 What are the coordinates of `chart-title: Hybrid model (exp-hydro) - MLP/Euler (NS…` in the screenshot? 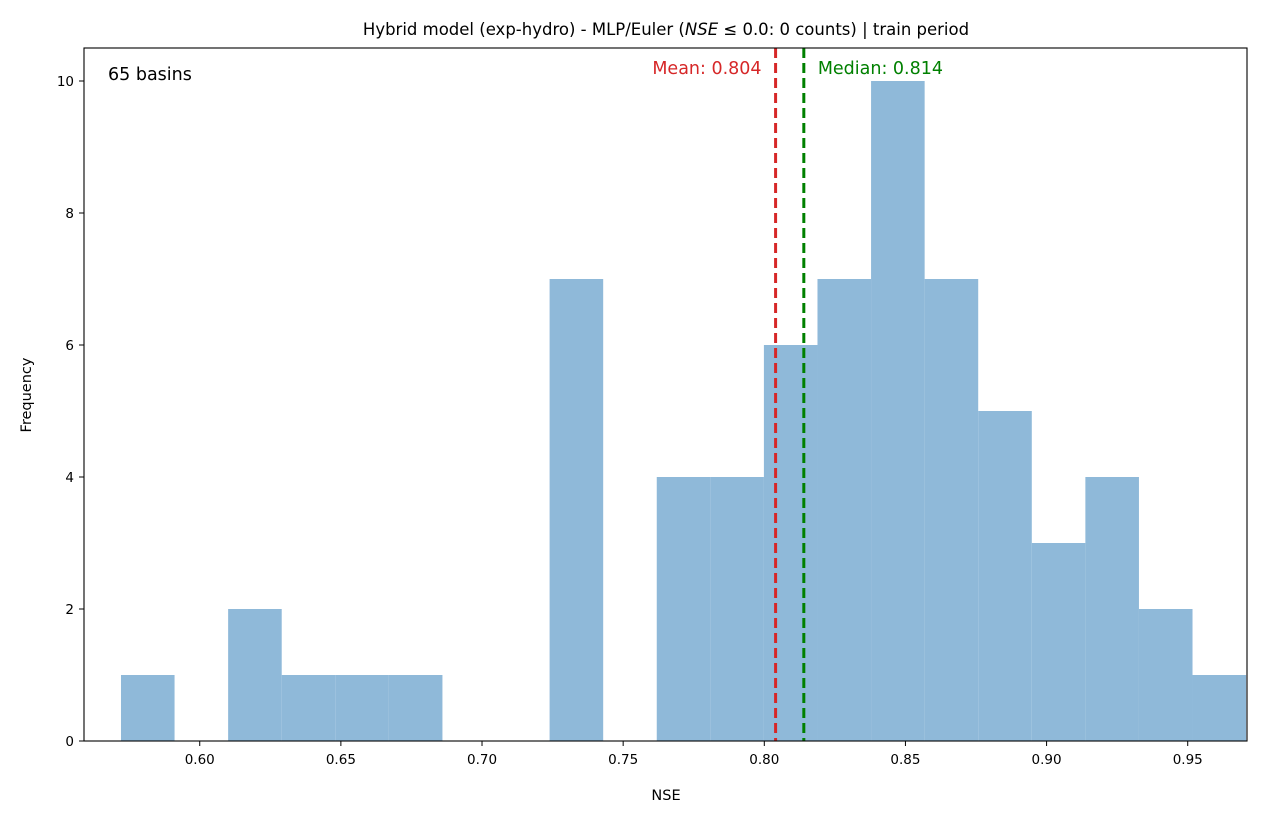 It's located at (666, 29).